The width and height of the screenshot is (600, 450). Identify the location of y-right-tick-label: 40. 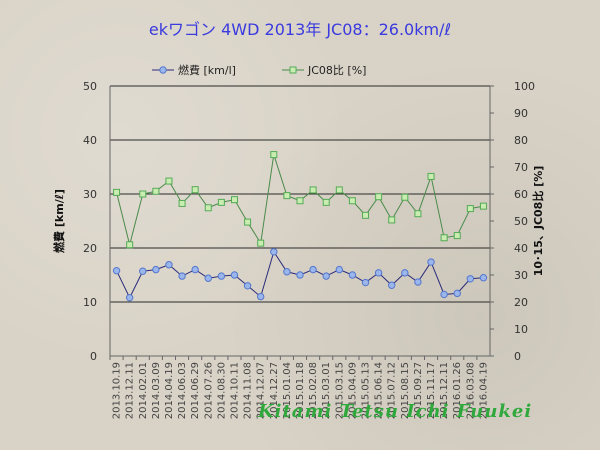
(521, 248).